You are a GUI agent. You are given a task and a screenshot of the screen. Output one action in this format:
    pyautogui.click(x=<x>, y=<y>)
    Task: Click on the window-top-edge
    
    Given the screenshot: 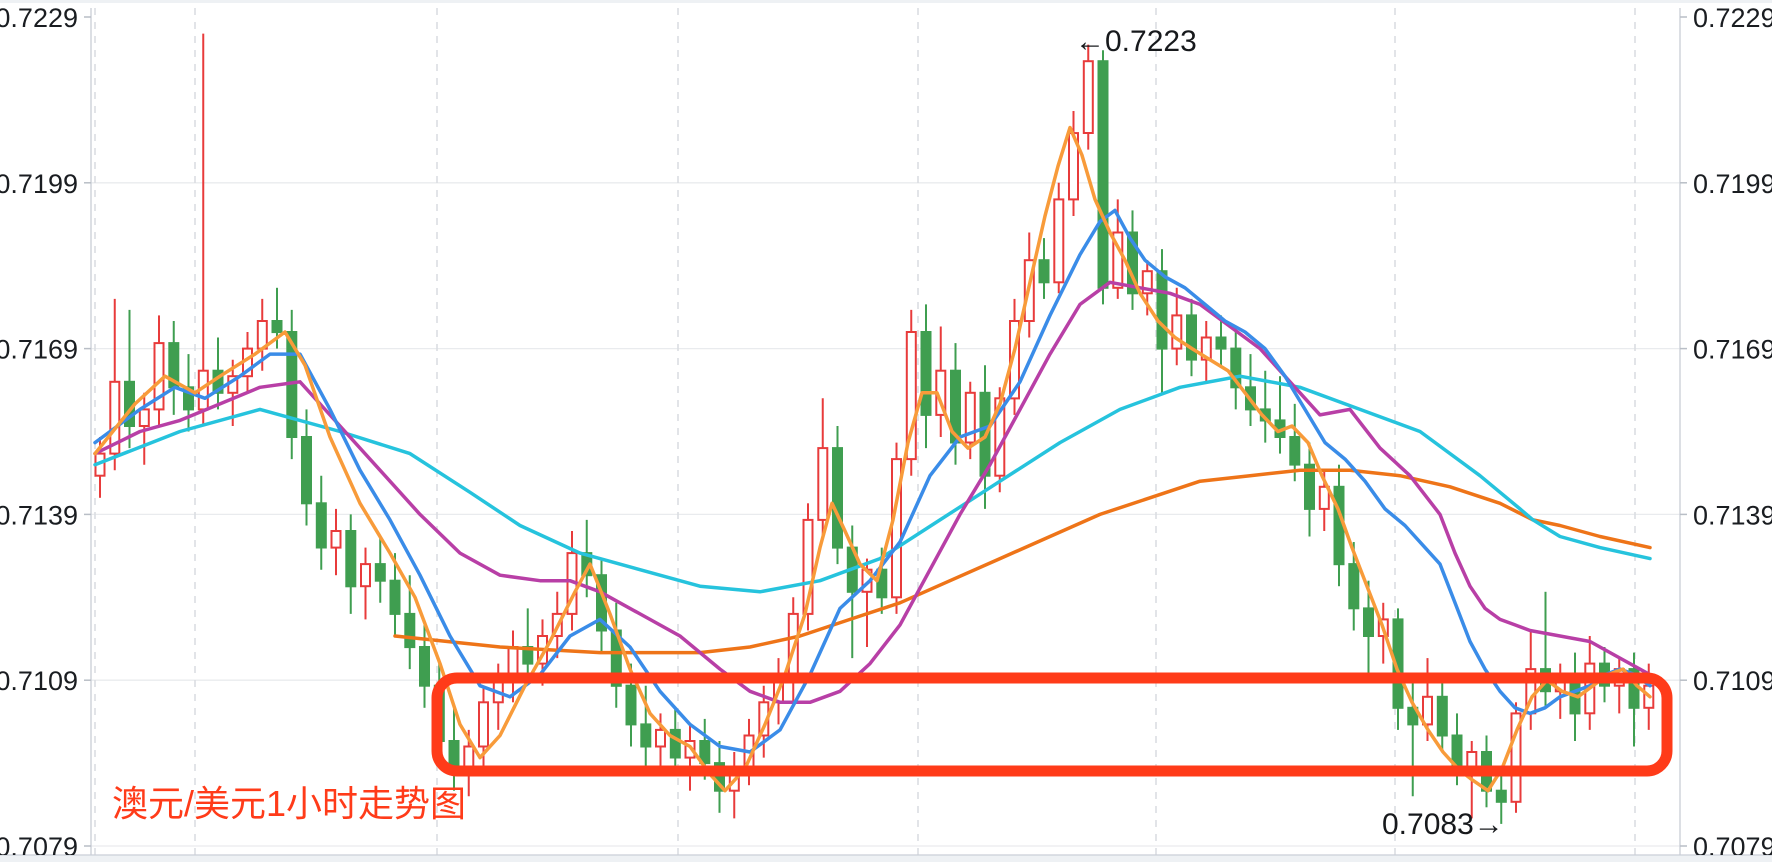 What is the action you would take?
    pyautogui.click(x=886, y=1)
    